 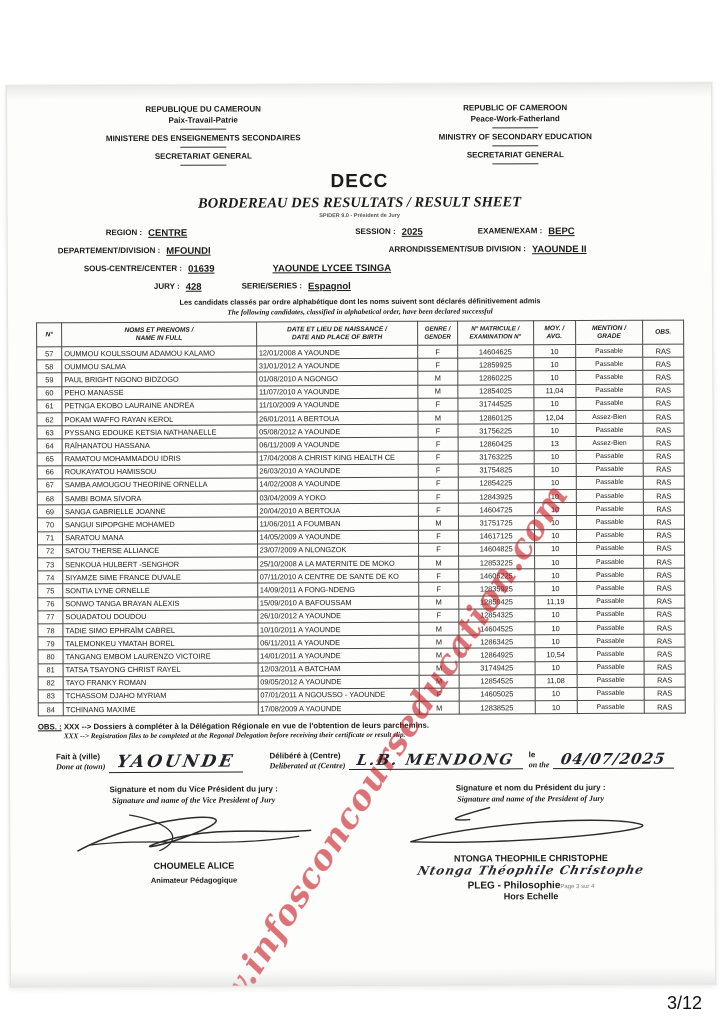 What do you see at coordinates (329, 287) in the screenshot?
I see `series-value: Espagnol` at bounding box center [329, 287].